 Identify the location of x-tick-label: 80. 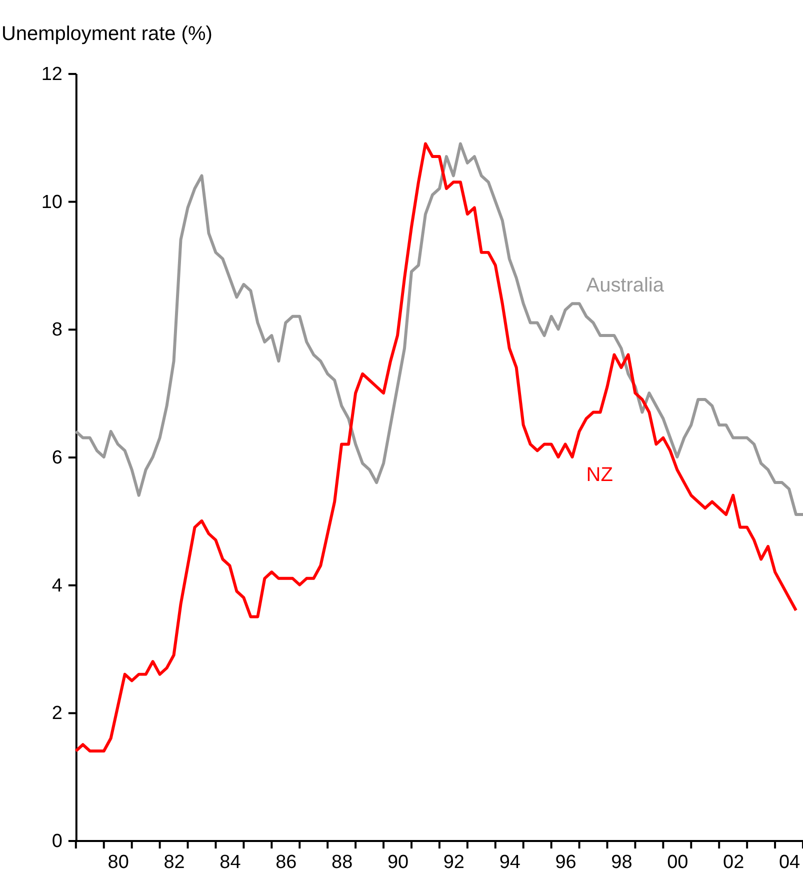
(118, 862).